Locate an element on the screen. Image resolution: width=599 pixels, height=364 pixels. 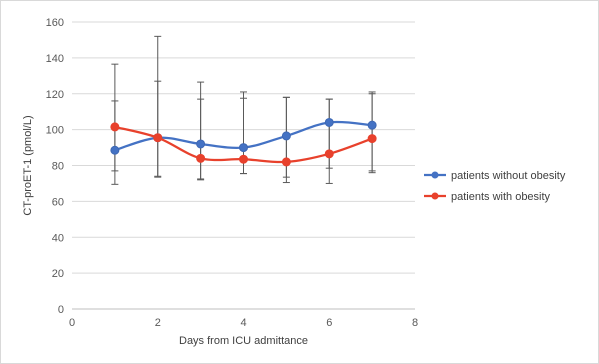
x-tick-label-0: 0 is located at coordinates (72, 323).